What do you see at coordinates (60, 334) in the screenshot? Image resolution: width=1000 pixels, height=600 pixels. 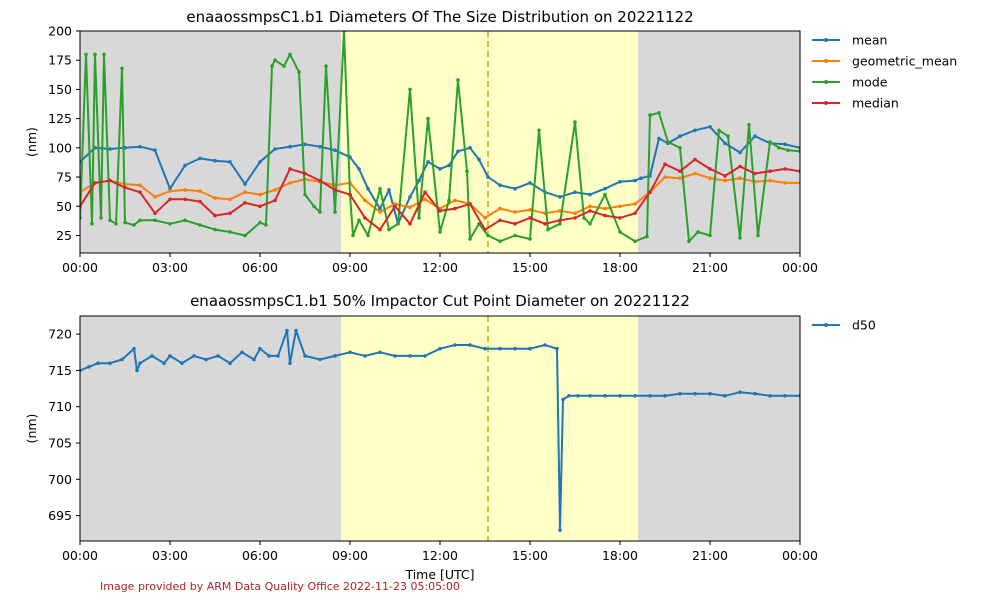 I see `y-tick-label: 720` at bounding box center [60, 334].